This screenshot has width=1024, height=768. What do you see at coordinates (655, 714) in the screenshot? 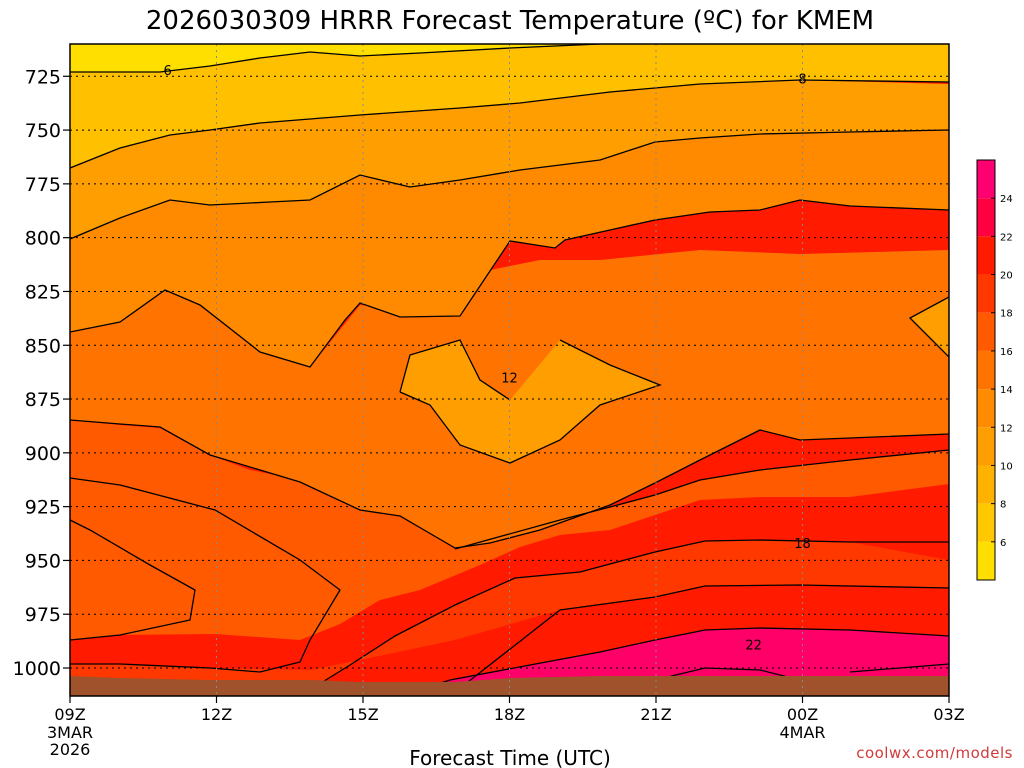
I see `x-tick-label: 21Z` at bounding box center [655, 714].